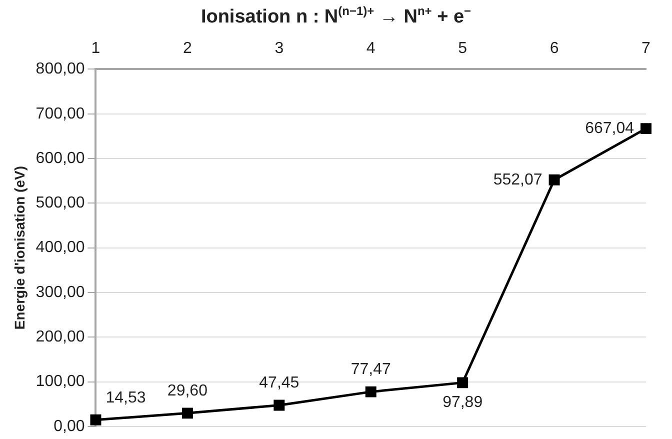  I want to click on x-tick-label: 7, so click(646, 49).